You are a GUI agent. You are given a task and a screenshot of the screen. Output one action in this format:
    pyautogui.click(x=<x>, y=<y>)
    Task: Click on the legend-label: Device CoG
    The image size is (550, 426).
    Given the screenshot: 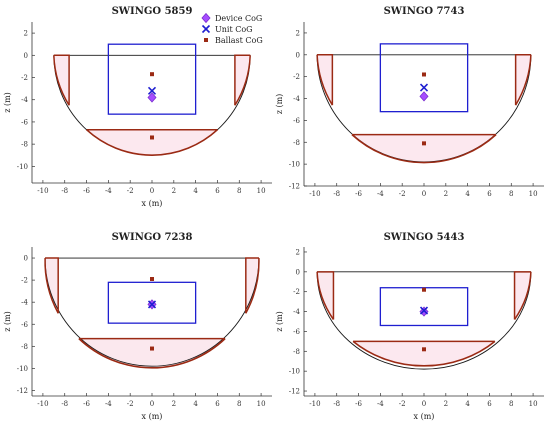 What is the action you would take?
    pyautogui.click(x=238, y=18)
    